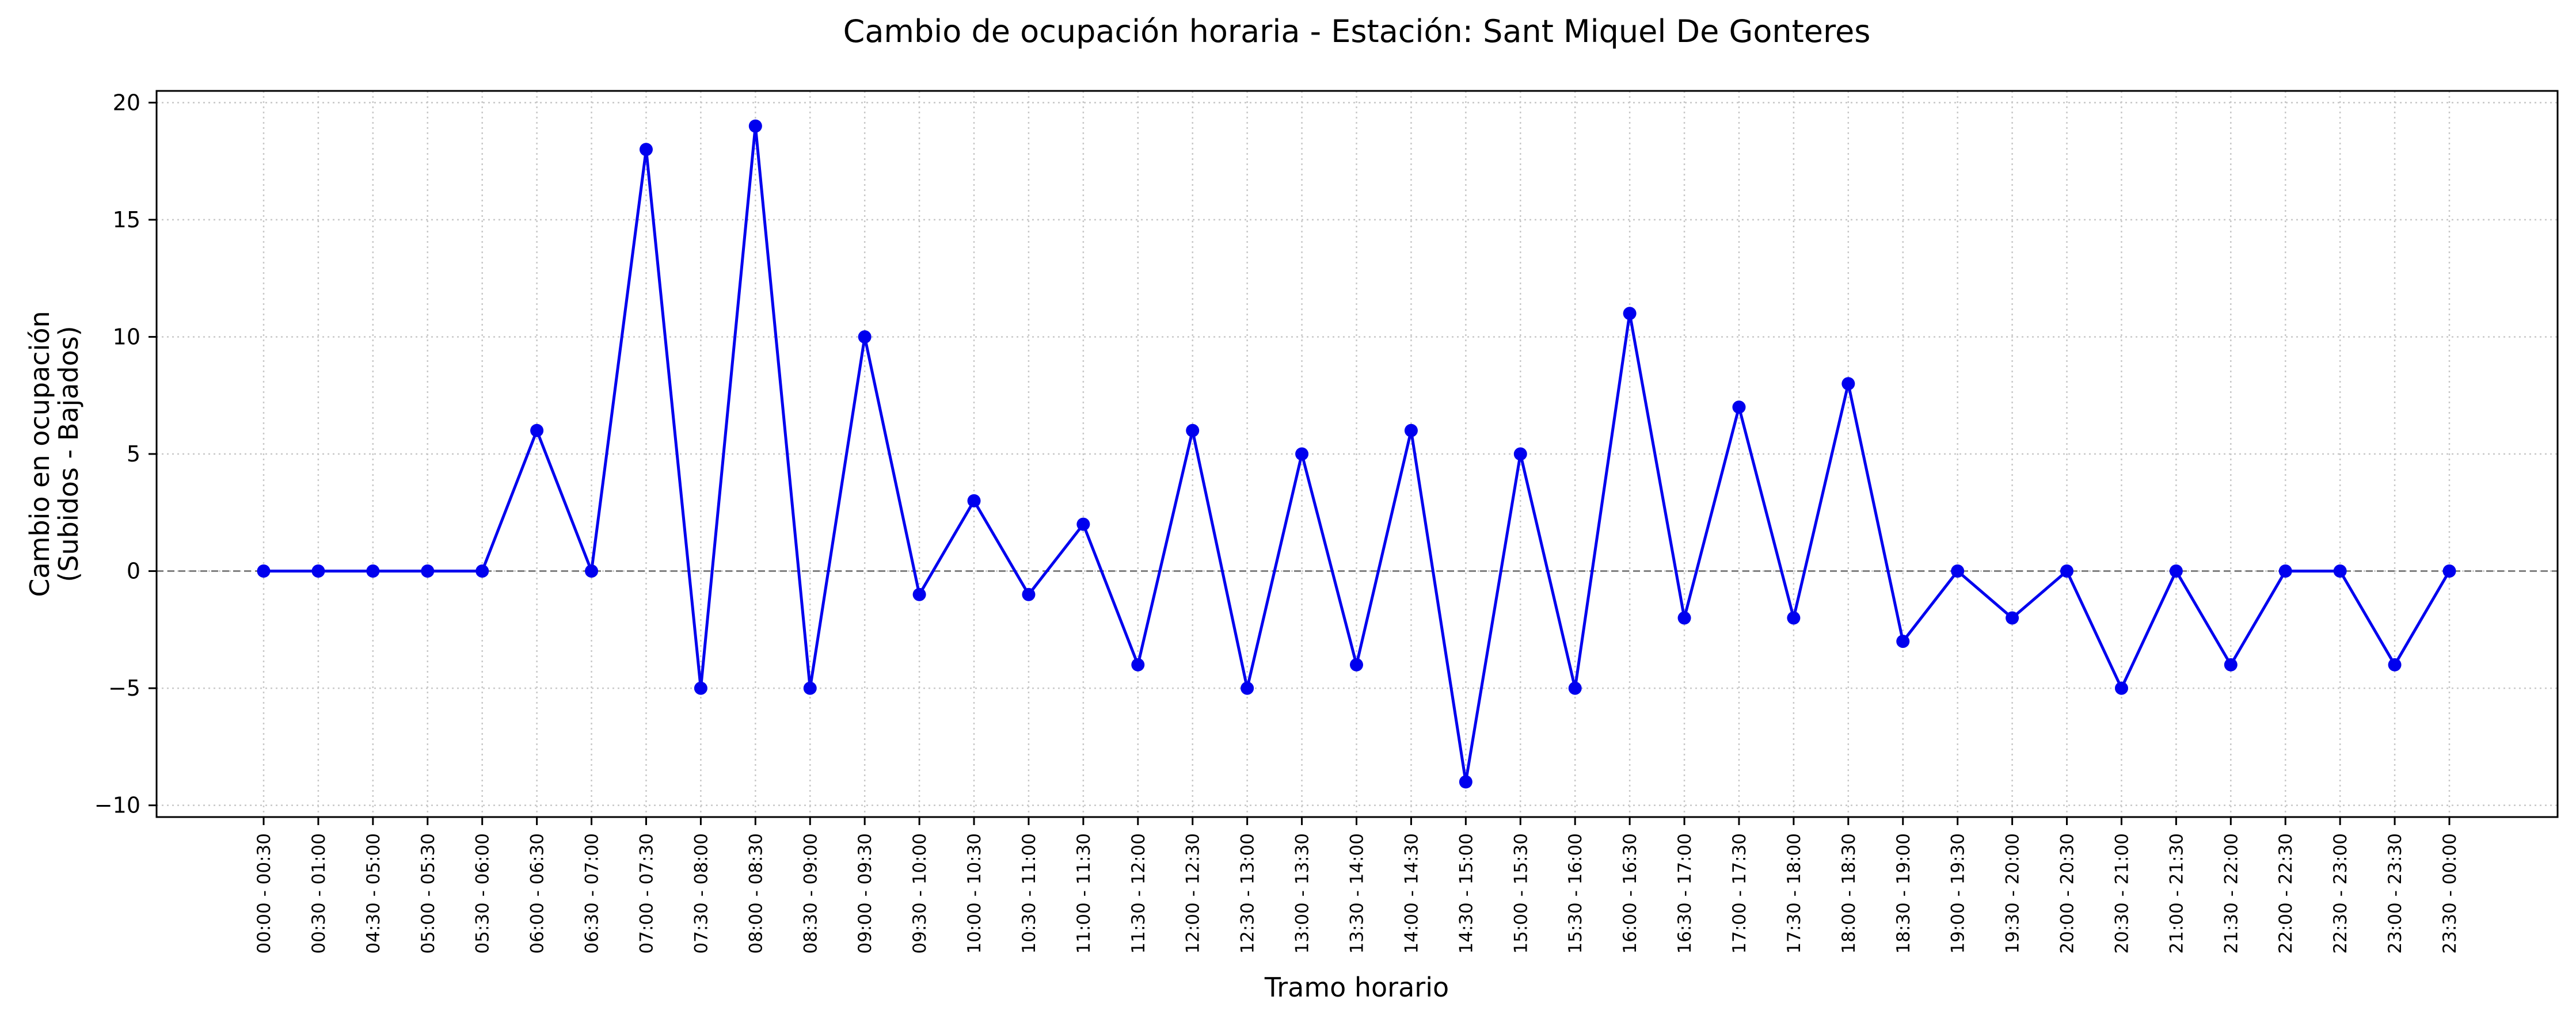 This screenshot has height=1019, width=2576. I want to click on x-tick-label-21: 14:00 - 14:30, so click(1411, 893).